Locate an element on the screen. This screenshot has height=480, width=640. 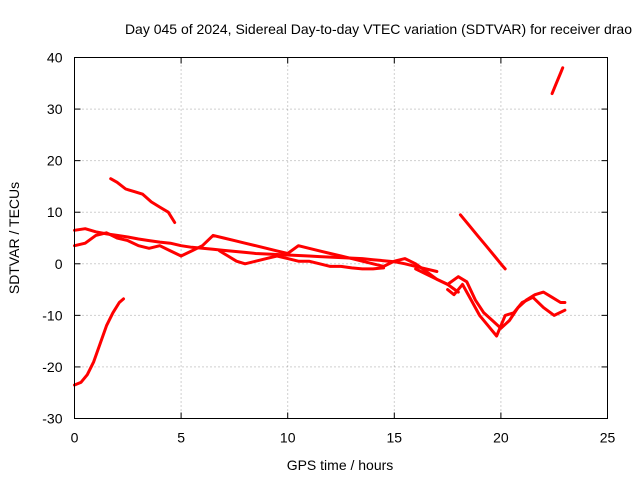
series-arc-rise-early is located at coordinates (99, 342).